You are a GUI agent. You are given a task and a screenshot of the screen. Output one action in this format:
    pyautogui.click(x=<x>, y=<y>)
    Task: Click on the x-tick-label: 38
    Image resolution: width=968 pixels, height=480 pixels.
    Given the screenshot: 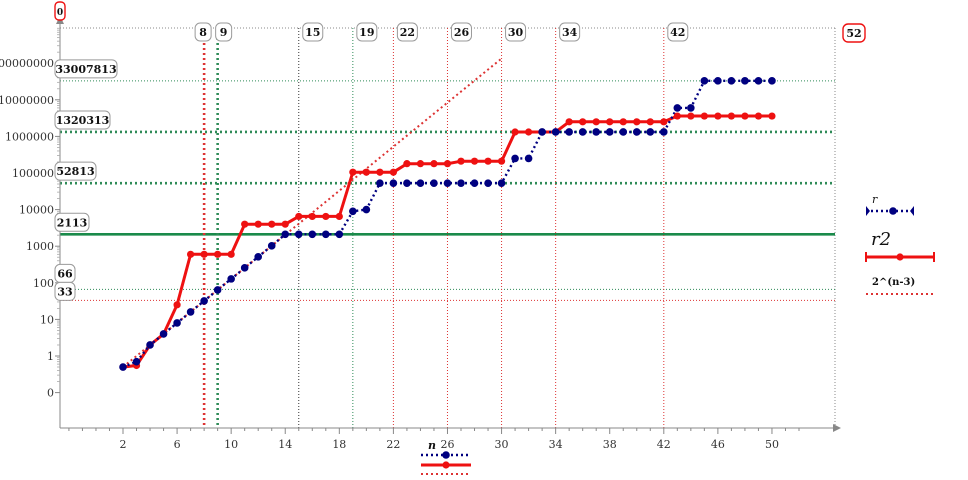 What is the action you would take?
    pyautogui.click(x=610, y=444)
    